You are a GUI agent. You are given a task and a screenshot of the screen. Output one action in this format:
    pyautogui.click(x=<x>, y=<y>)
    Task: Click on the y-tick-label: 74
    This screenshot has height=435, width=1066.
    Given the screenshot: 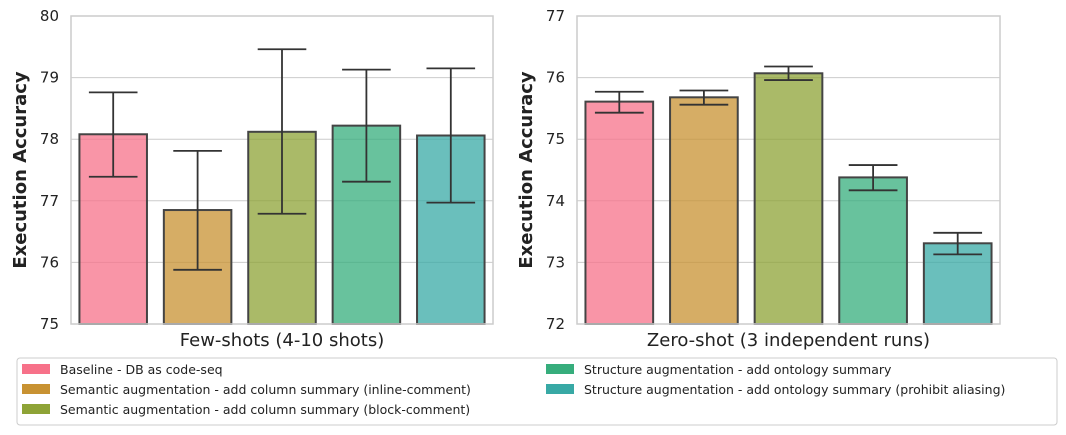 What is the action you would take?
    pyautogui.click(x=555, y=201)
    